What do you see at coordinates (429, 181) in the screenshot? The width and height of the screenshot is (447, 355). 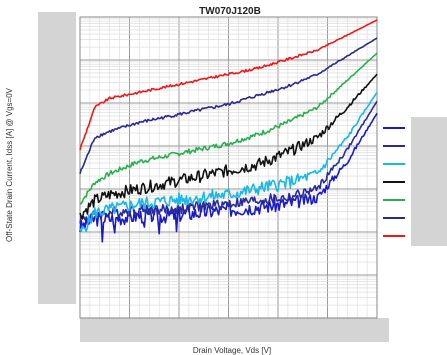 I see `legend-label-mask` at bounding box center [429, 181].